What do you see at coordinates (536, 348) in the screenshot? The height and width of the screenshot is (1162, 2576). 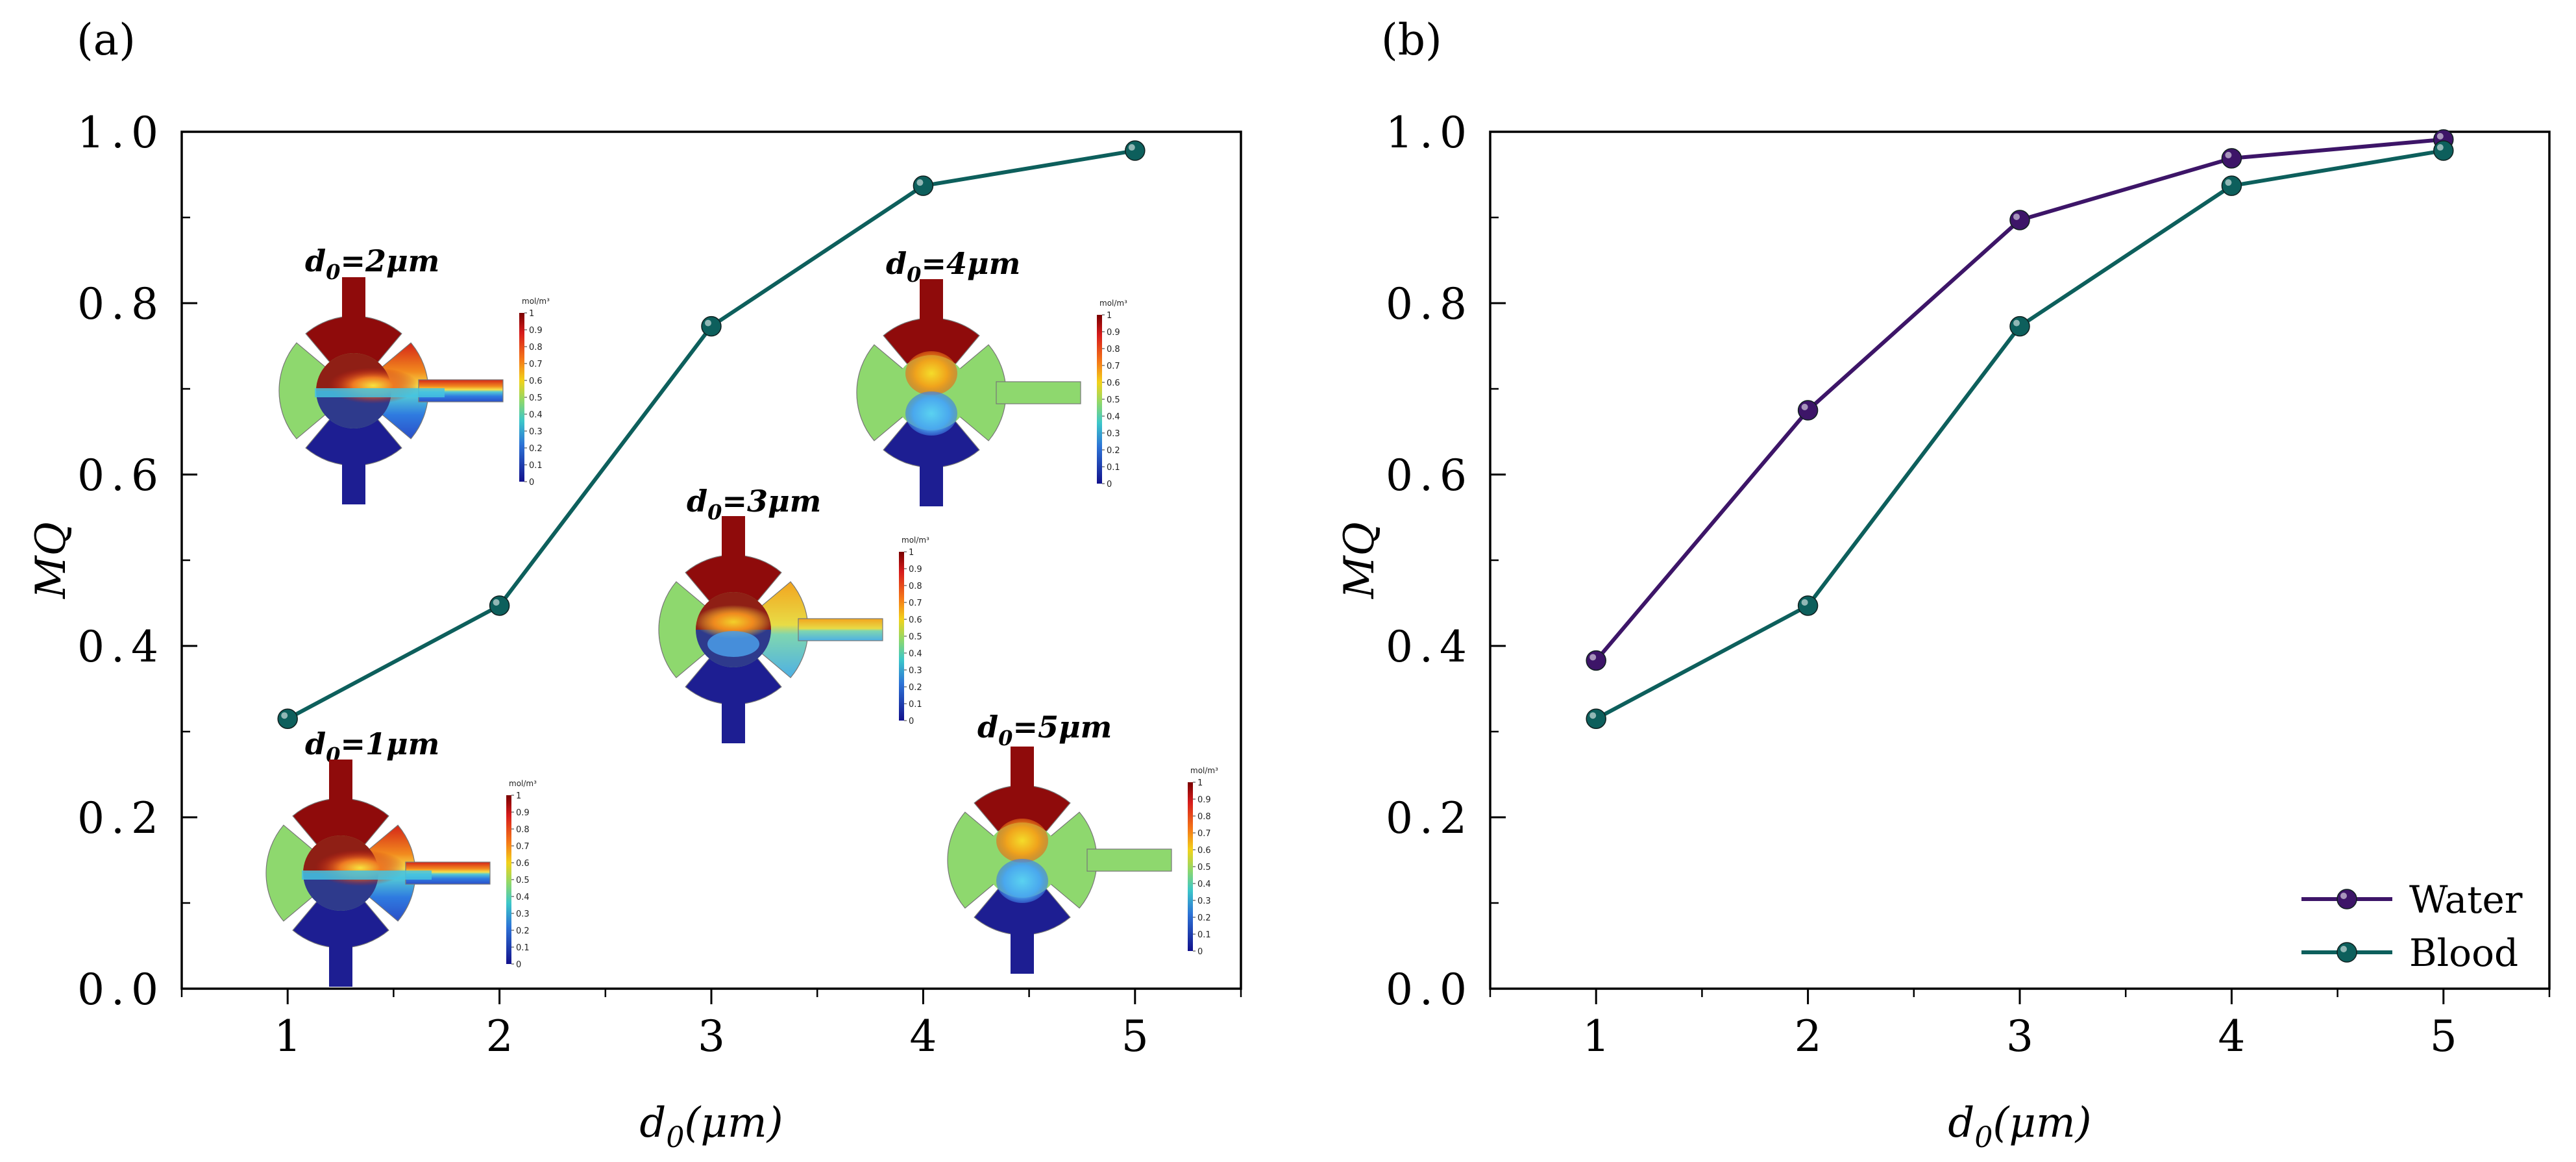 I see `colorbar-tick-label: 0.8` at bounding box center [536, 348].